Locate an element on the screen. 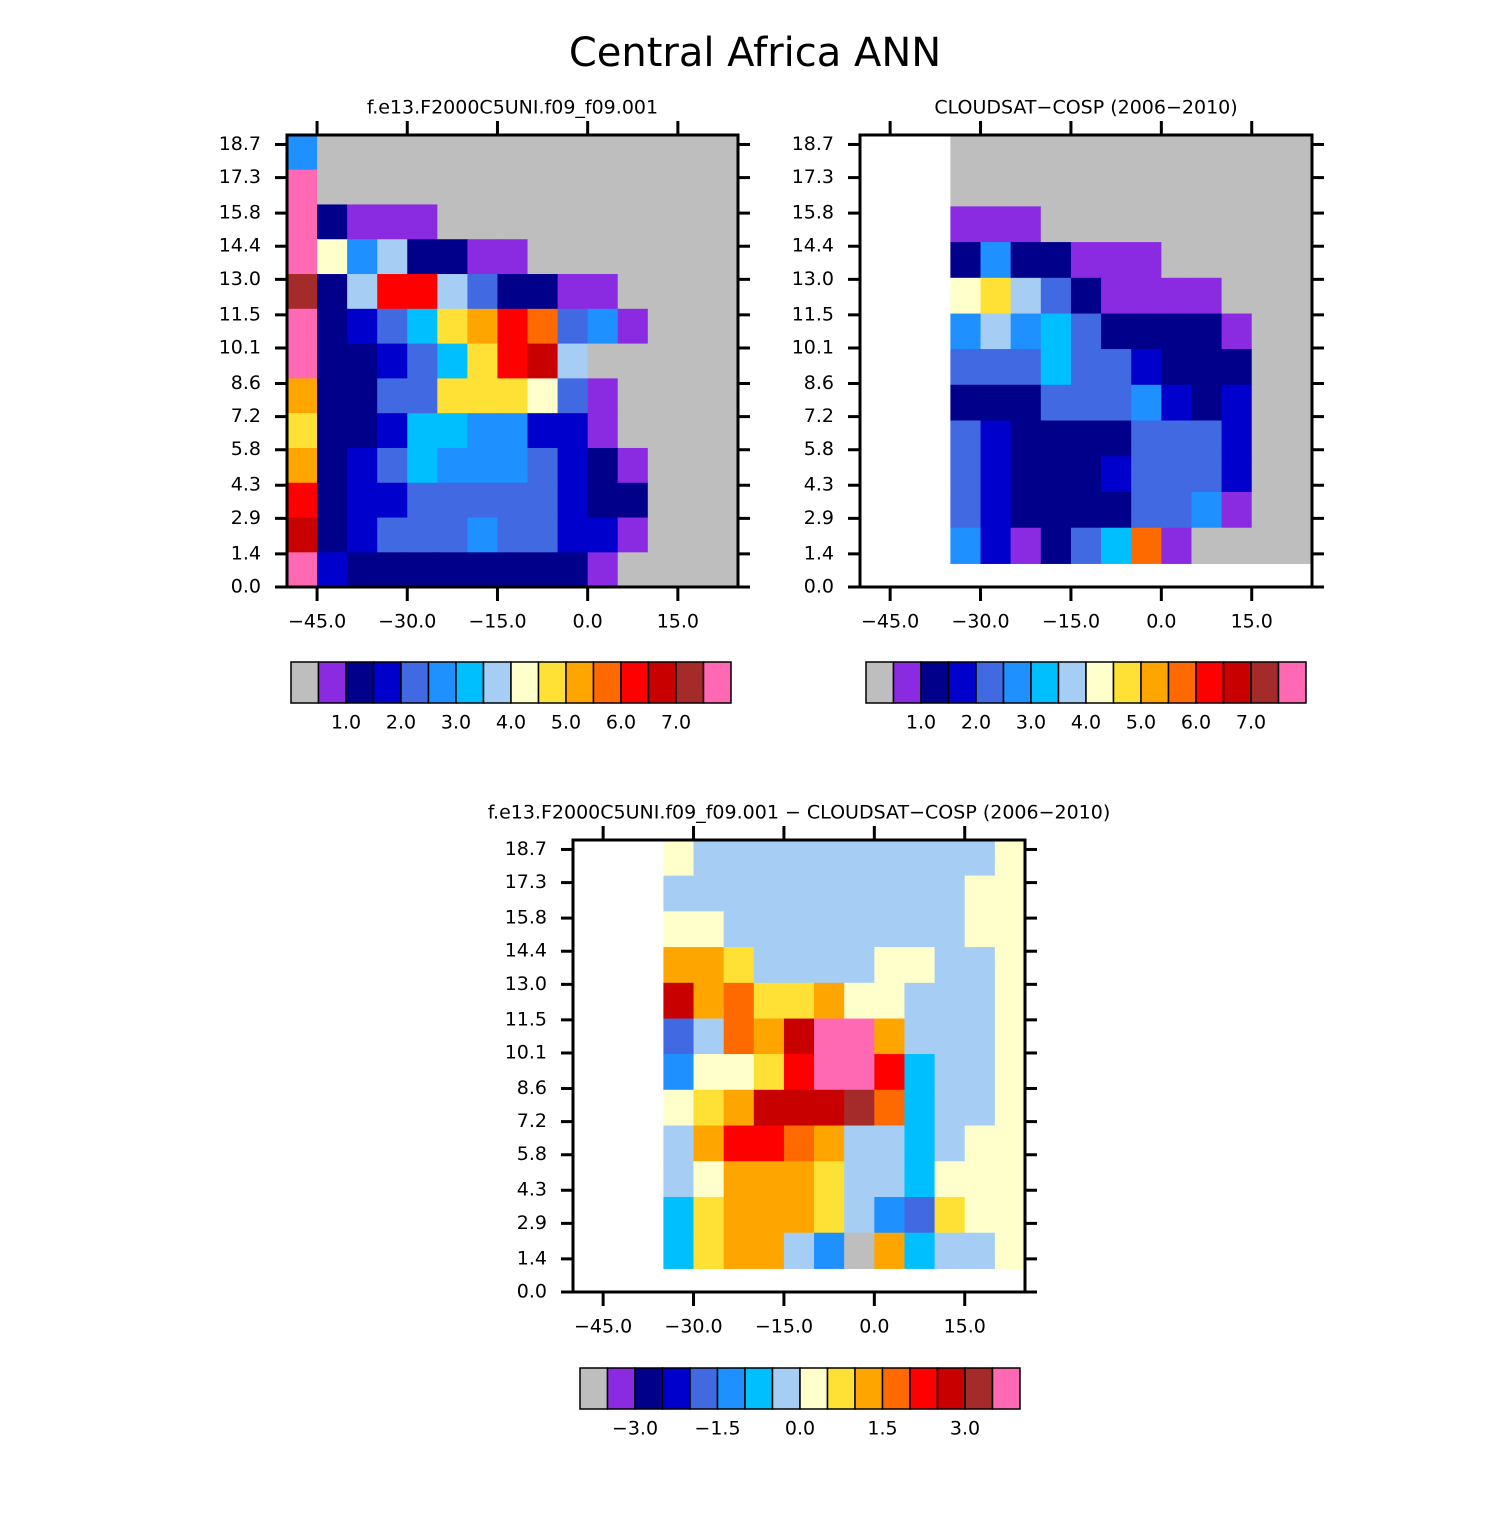 Image resolution: width=1510 pixels, height=1514 pixels. x-tick-label: −30.0 is located at coordinates (693, 1327).